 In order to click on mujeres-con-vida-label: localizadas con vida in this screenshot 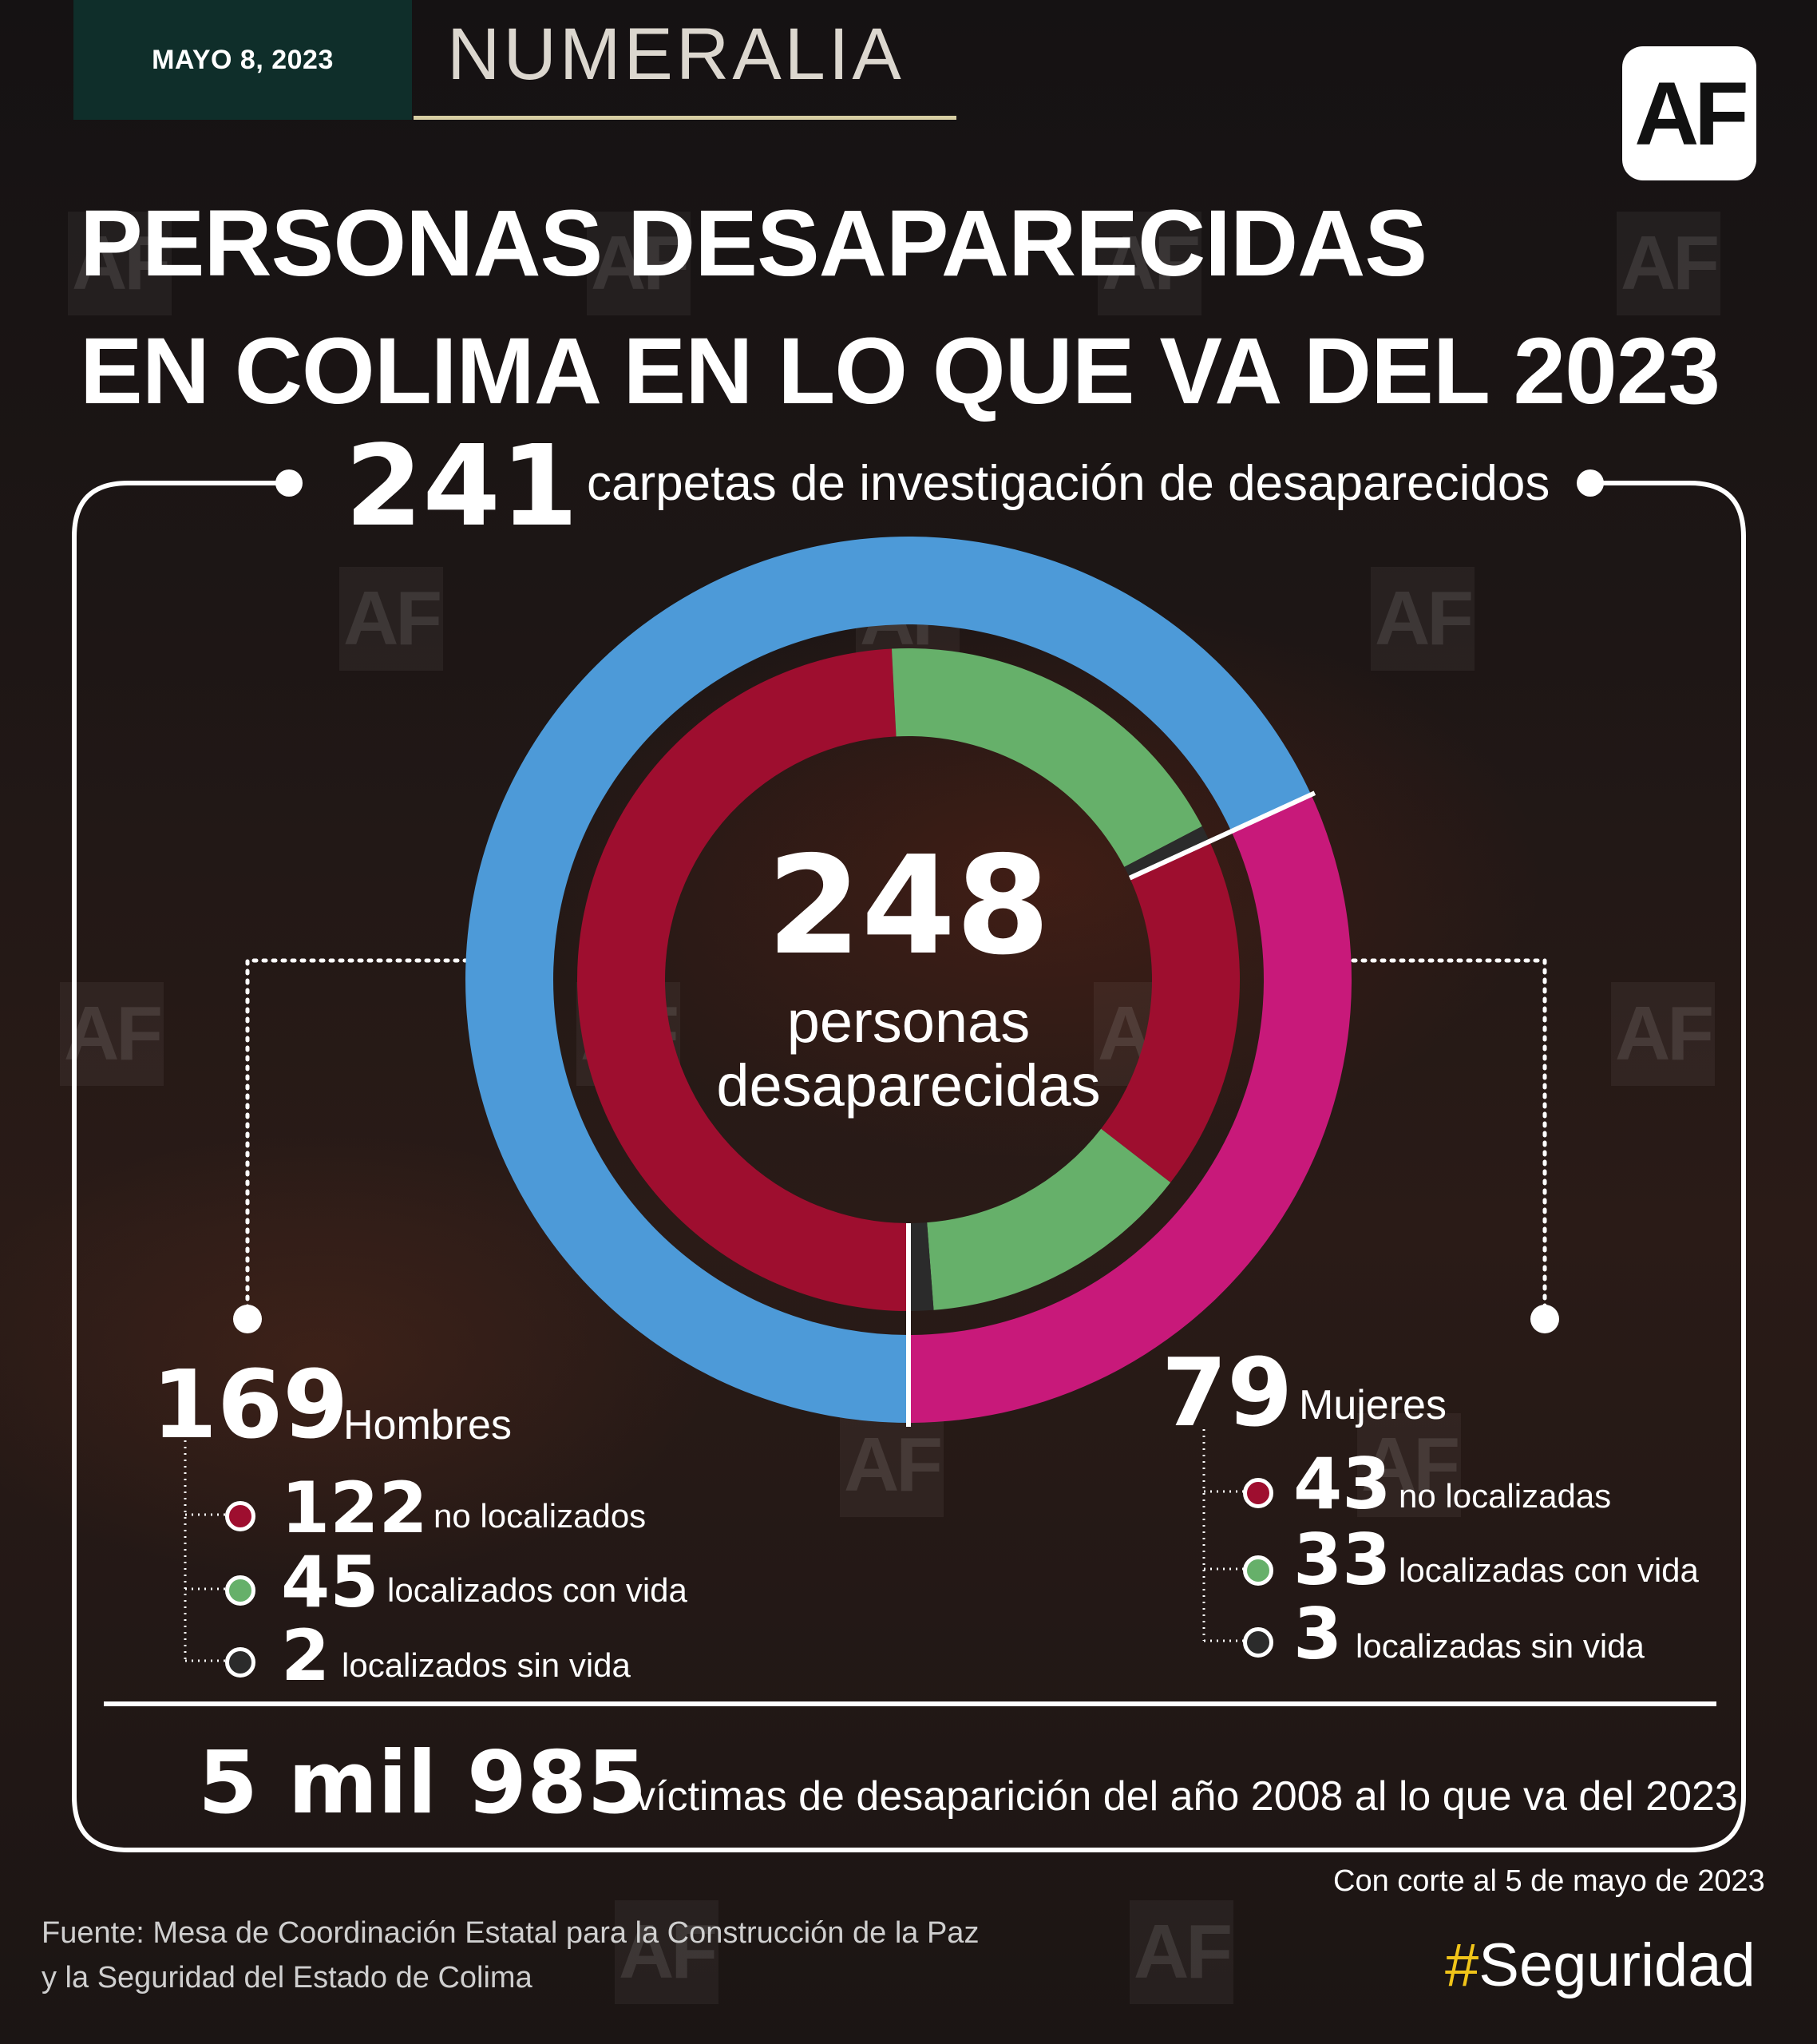, I will do `click(1549, 1570)`.